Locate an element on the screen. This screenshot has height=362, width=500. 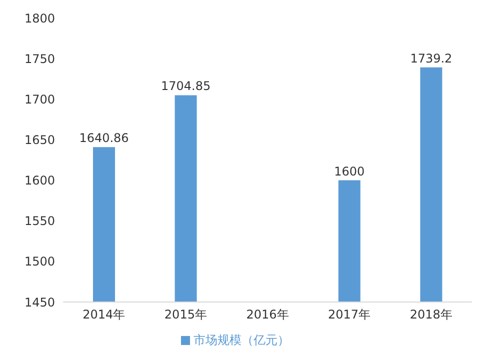
data-label: 1704.85 is located at coordinates (185, 86).